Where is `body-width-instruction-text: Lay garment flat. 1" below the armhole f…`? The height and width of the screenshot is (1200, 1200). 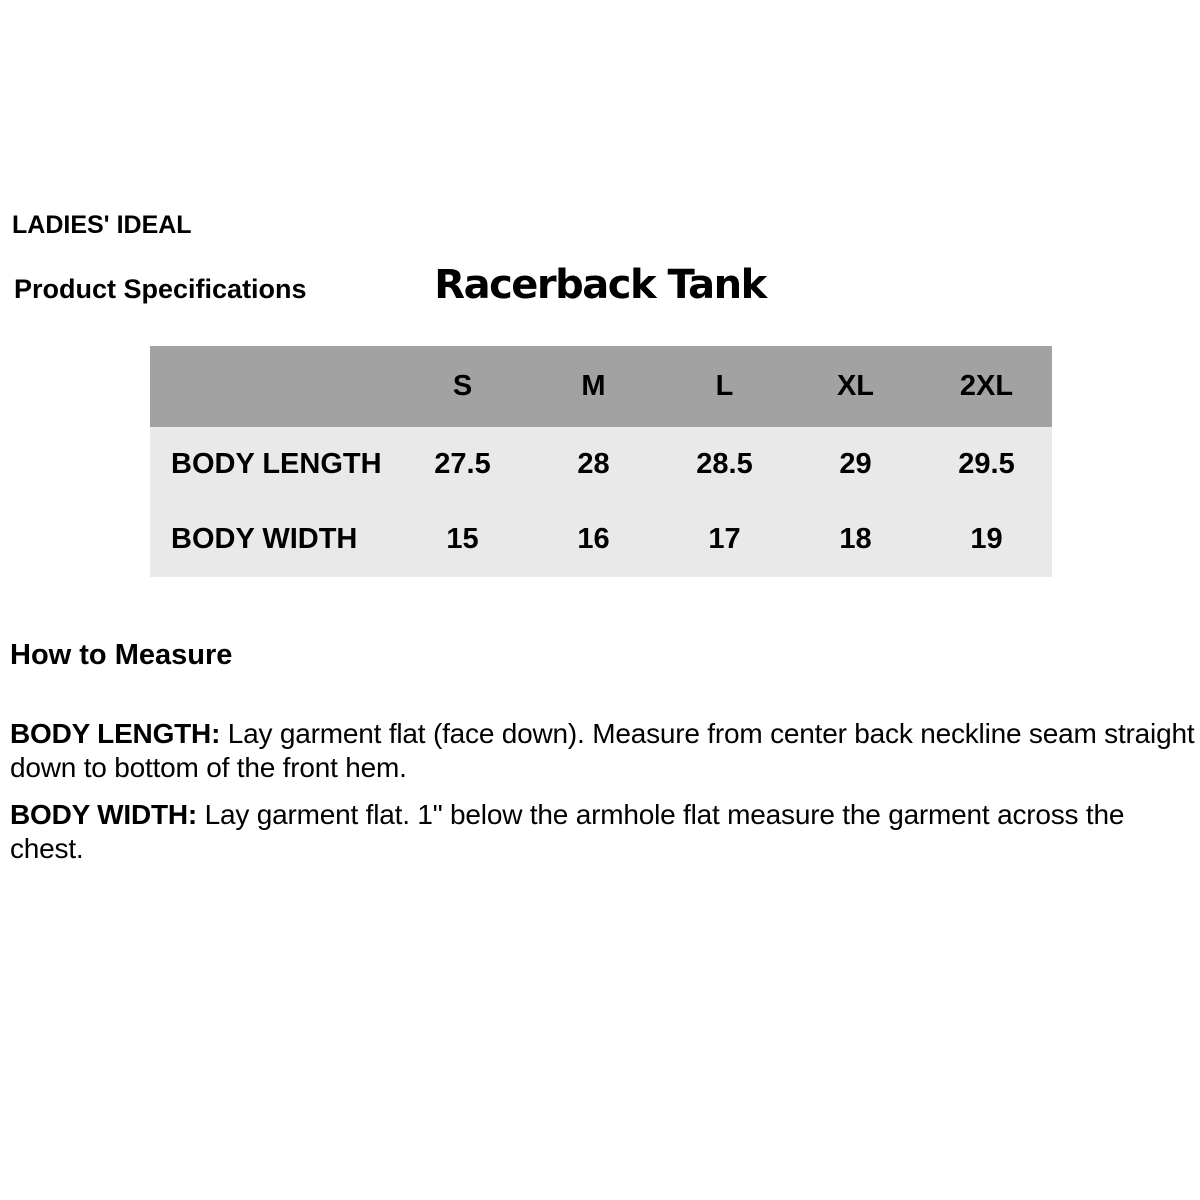
body-width-instruction-text: Lay garment flat. 1" below the armhole f… is located at coordinates (567, 831).